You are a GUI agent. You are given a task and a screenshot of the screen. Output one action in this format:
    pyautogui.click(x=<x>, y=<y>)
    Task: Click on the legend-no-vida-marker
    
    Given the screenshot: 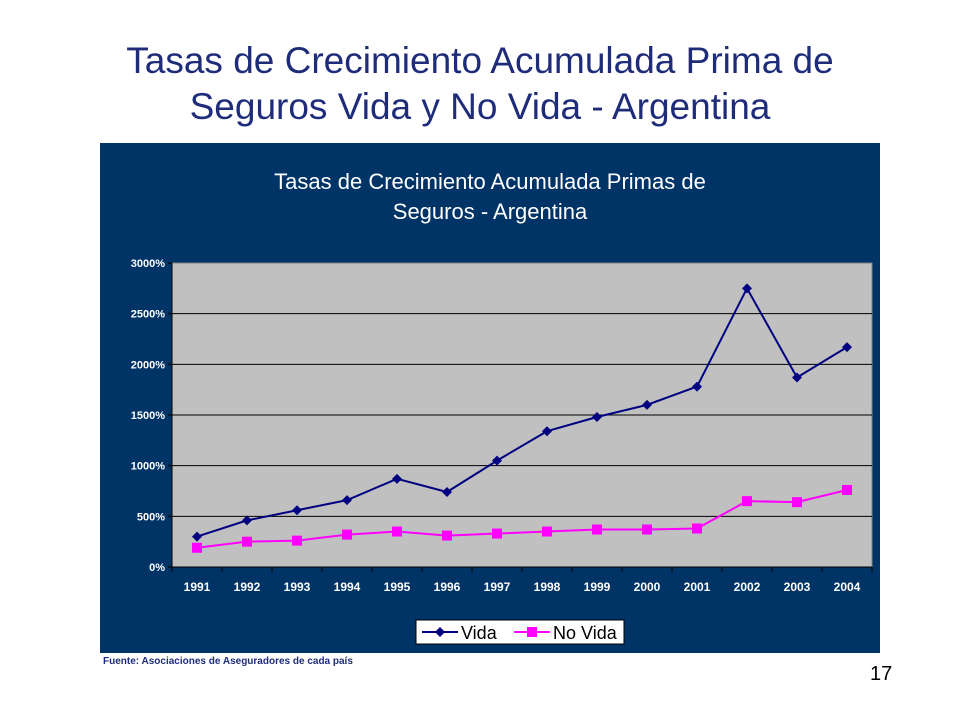 What is the action you would take?
    pyautogui.click(x=532, y=632)
    